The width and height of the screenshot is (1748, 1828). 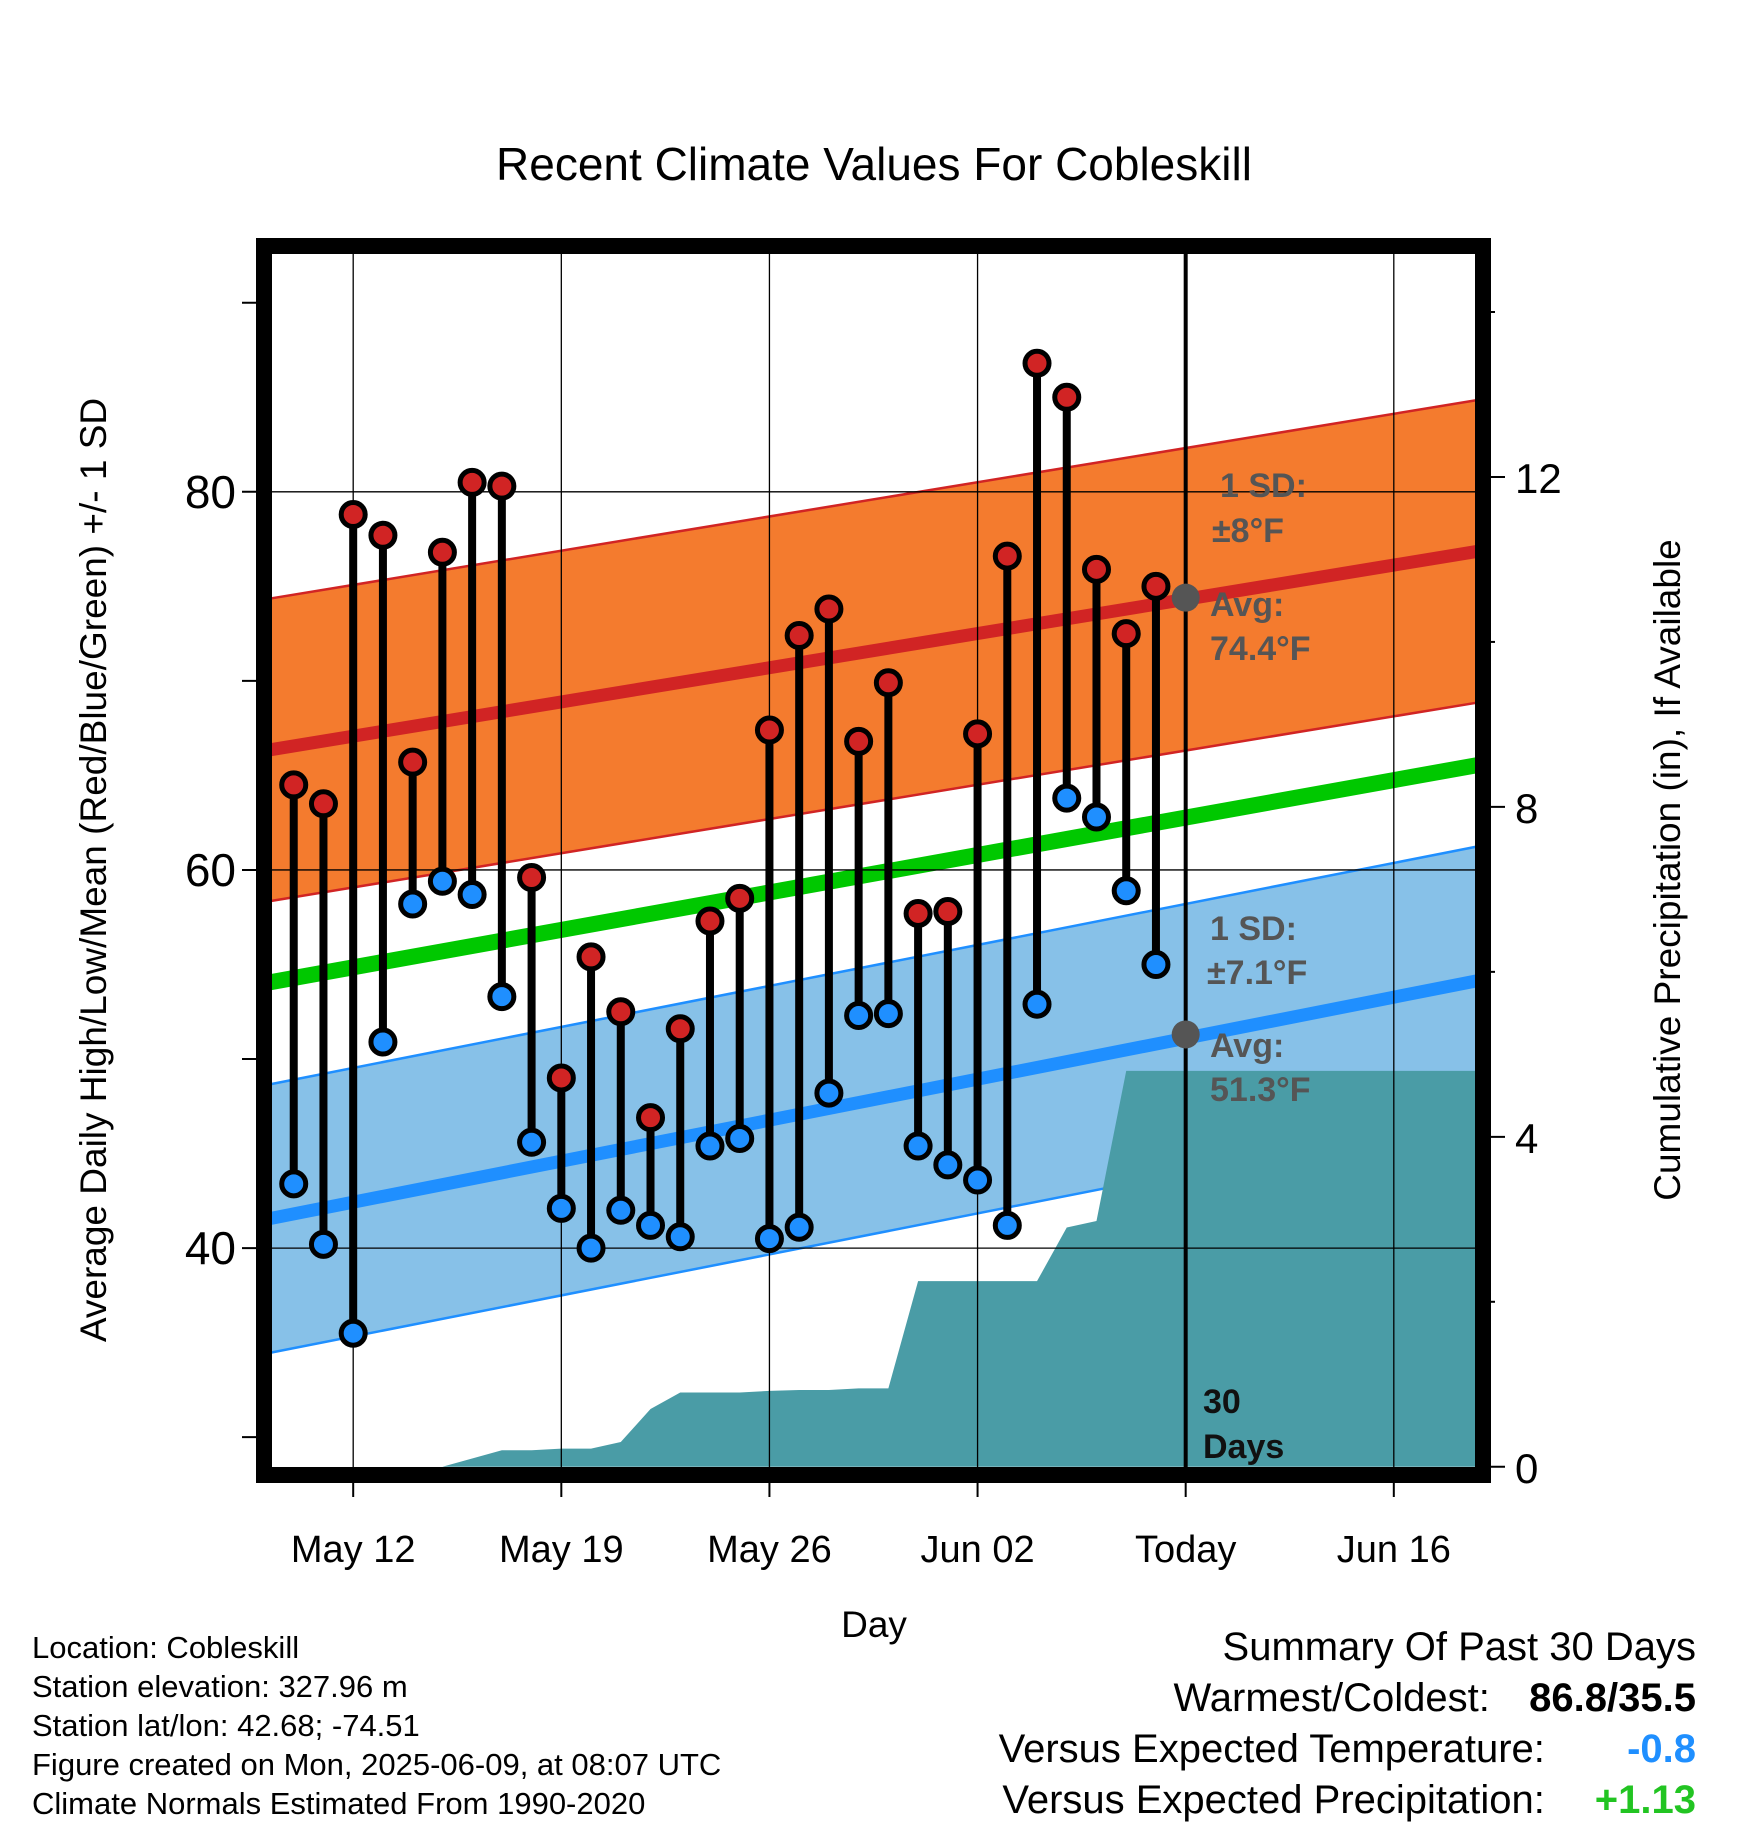 What do you see at coordinates (873, 650) in the screenshot?
I see `normal-high-line` at bounding box center [873, 650].